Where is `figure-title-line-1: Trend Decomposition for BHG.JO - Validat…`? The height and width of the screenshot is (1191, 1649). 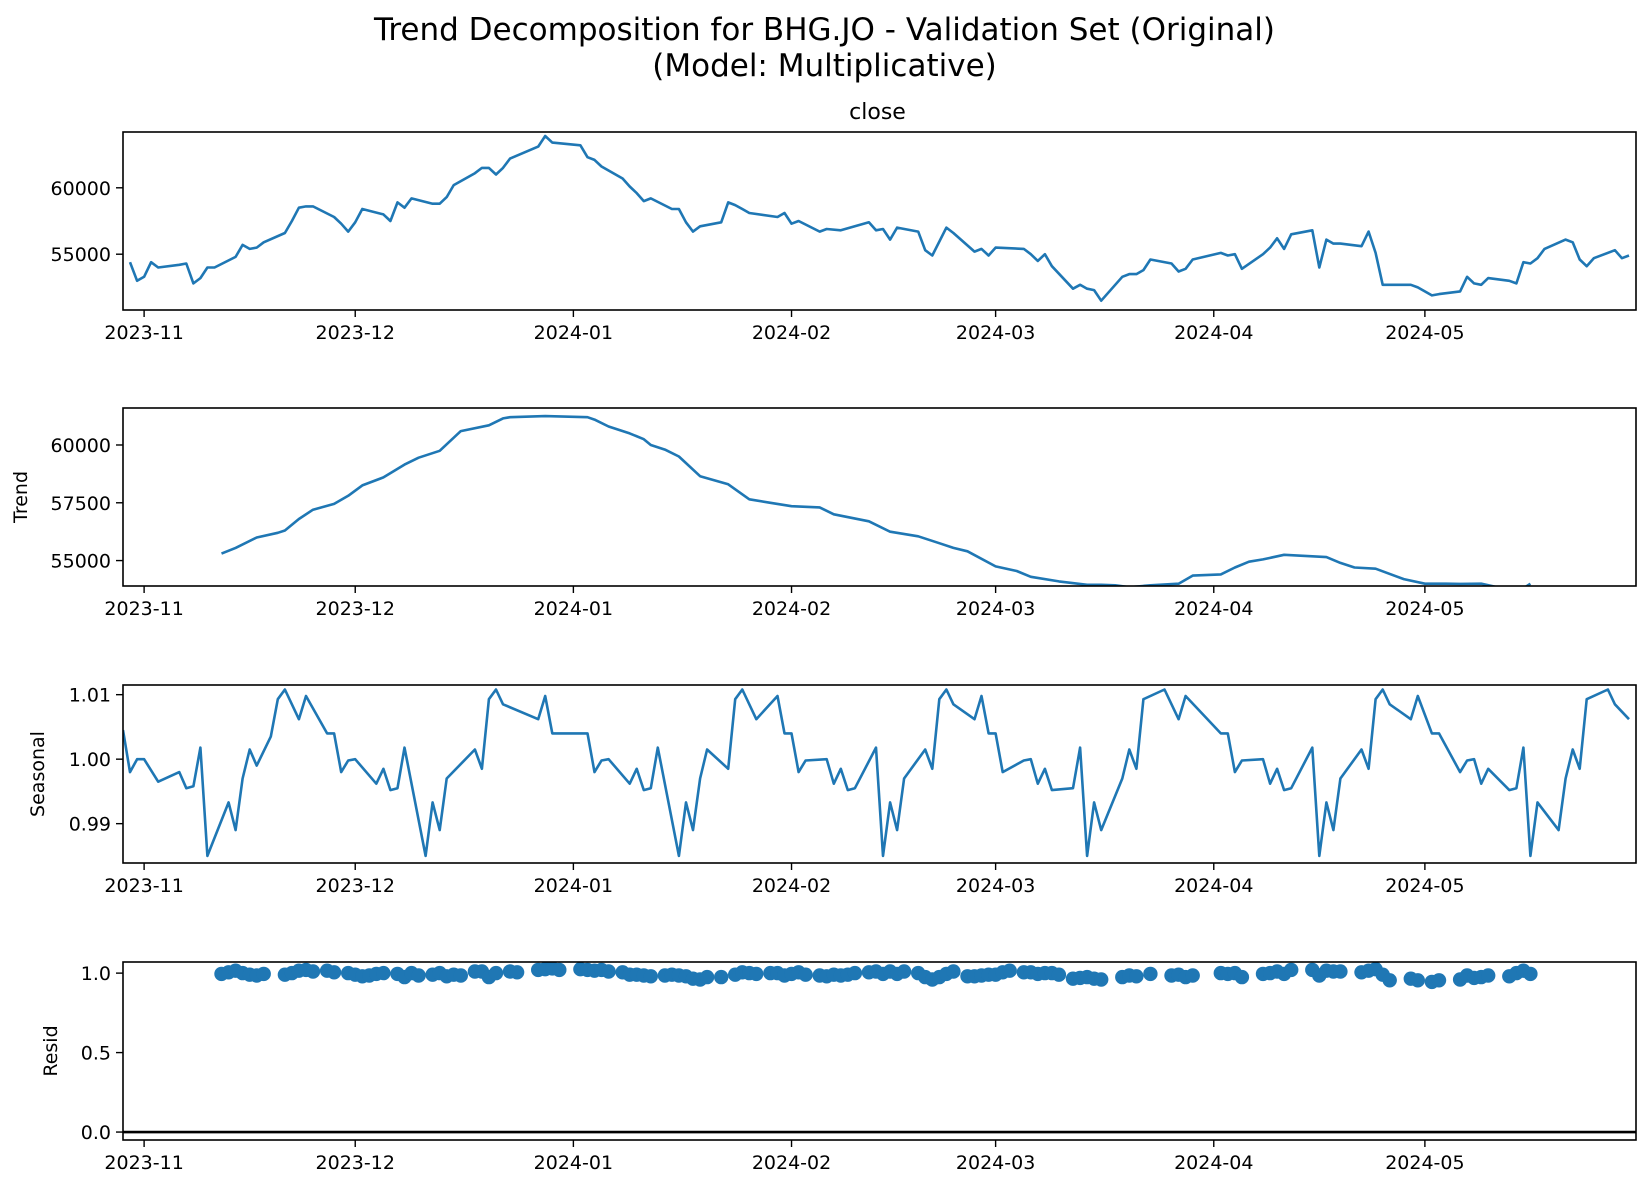 figure-title-line-1: Trend Decomposition for BHG.JO - Validat… is located at coordinates (824, 30).